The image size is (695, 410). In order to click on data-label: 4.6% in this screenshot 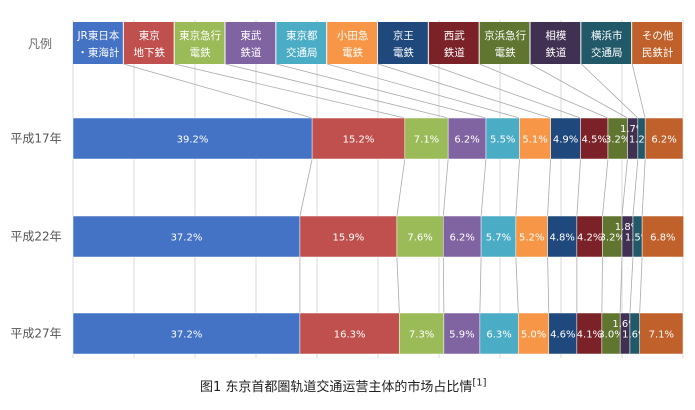, I will do `click(562, 335)`.